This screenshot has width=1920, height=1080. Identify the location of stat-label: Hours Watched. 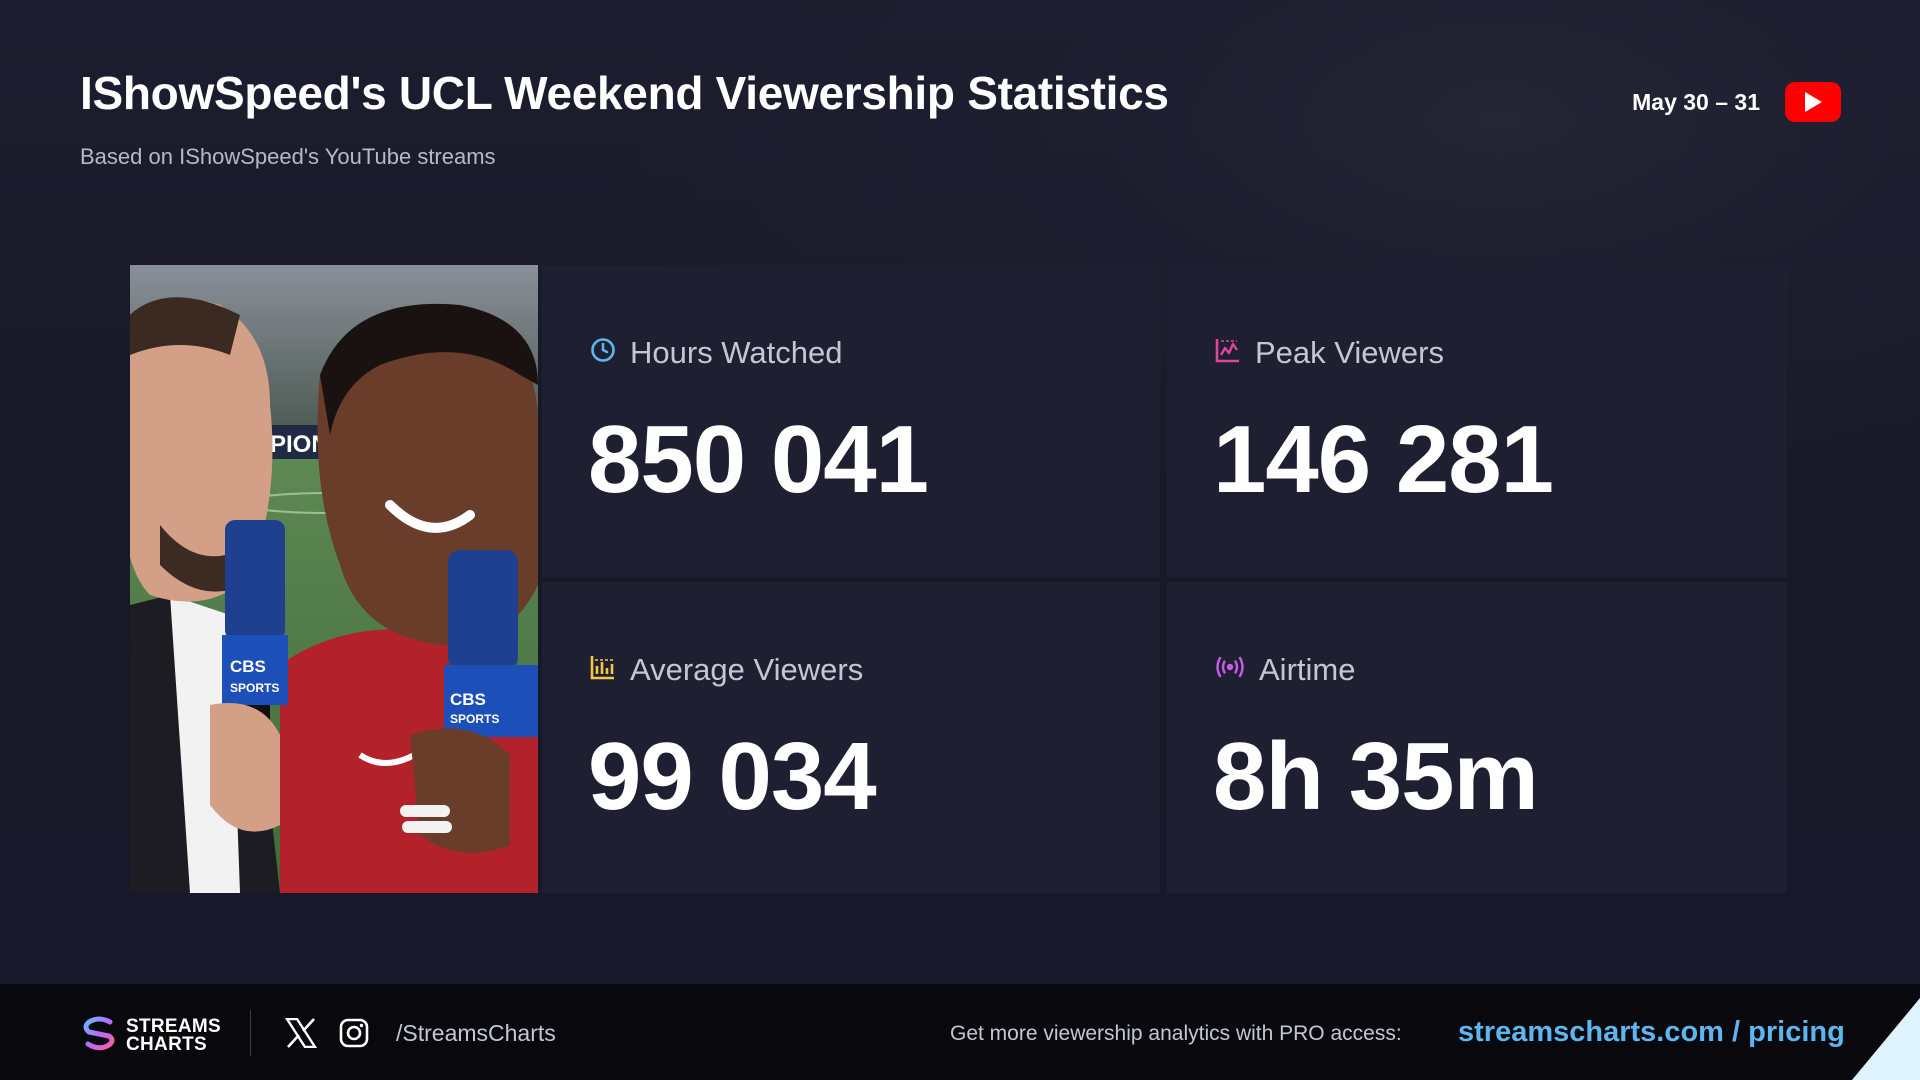
(736, 352).